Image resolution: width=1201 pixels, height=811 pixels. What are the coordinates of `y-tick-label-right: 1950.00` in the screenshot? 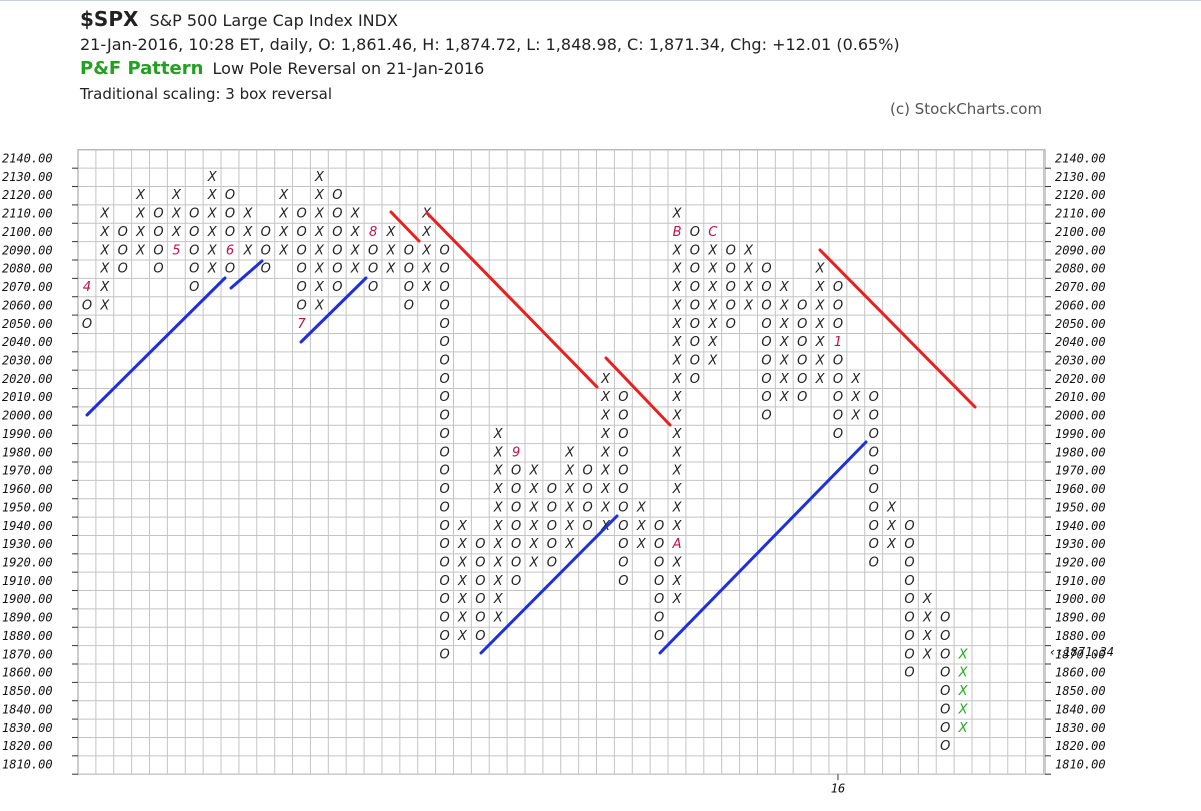 It's located at (1080, 507).